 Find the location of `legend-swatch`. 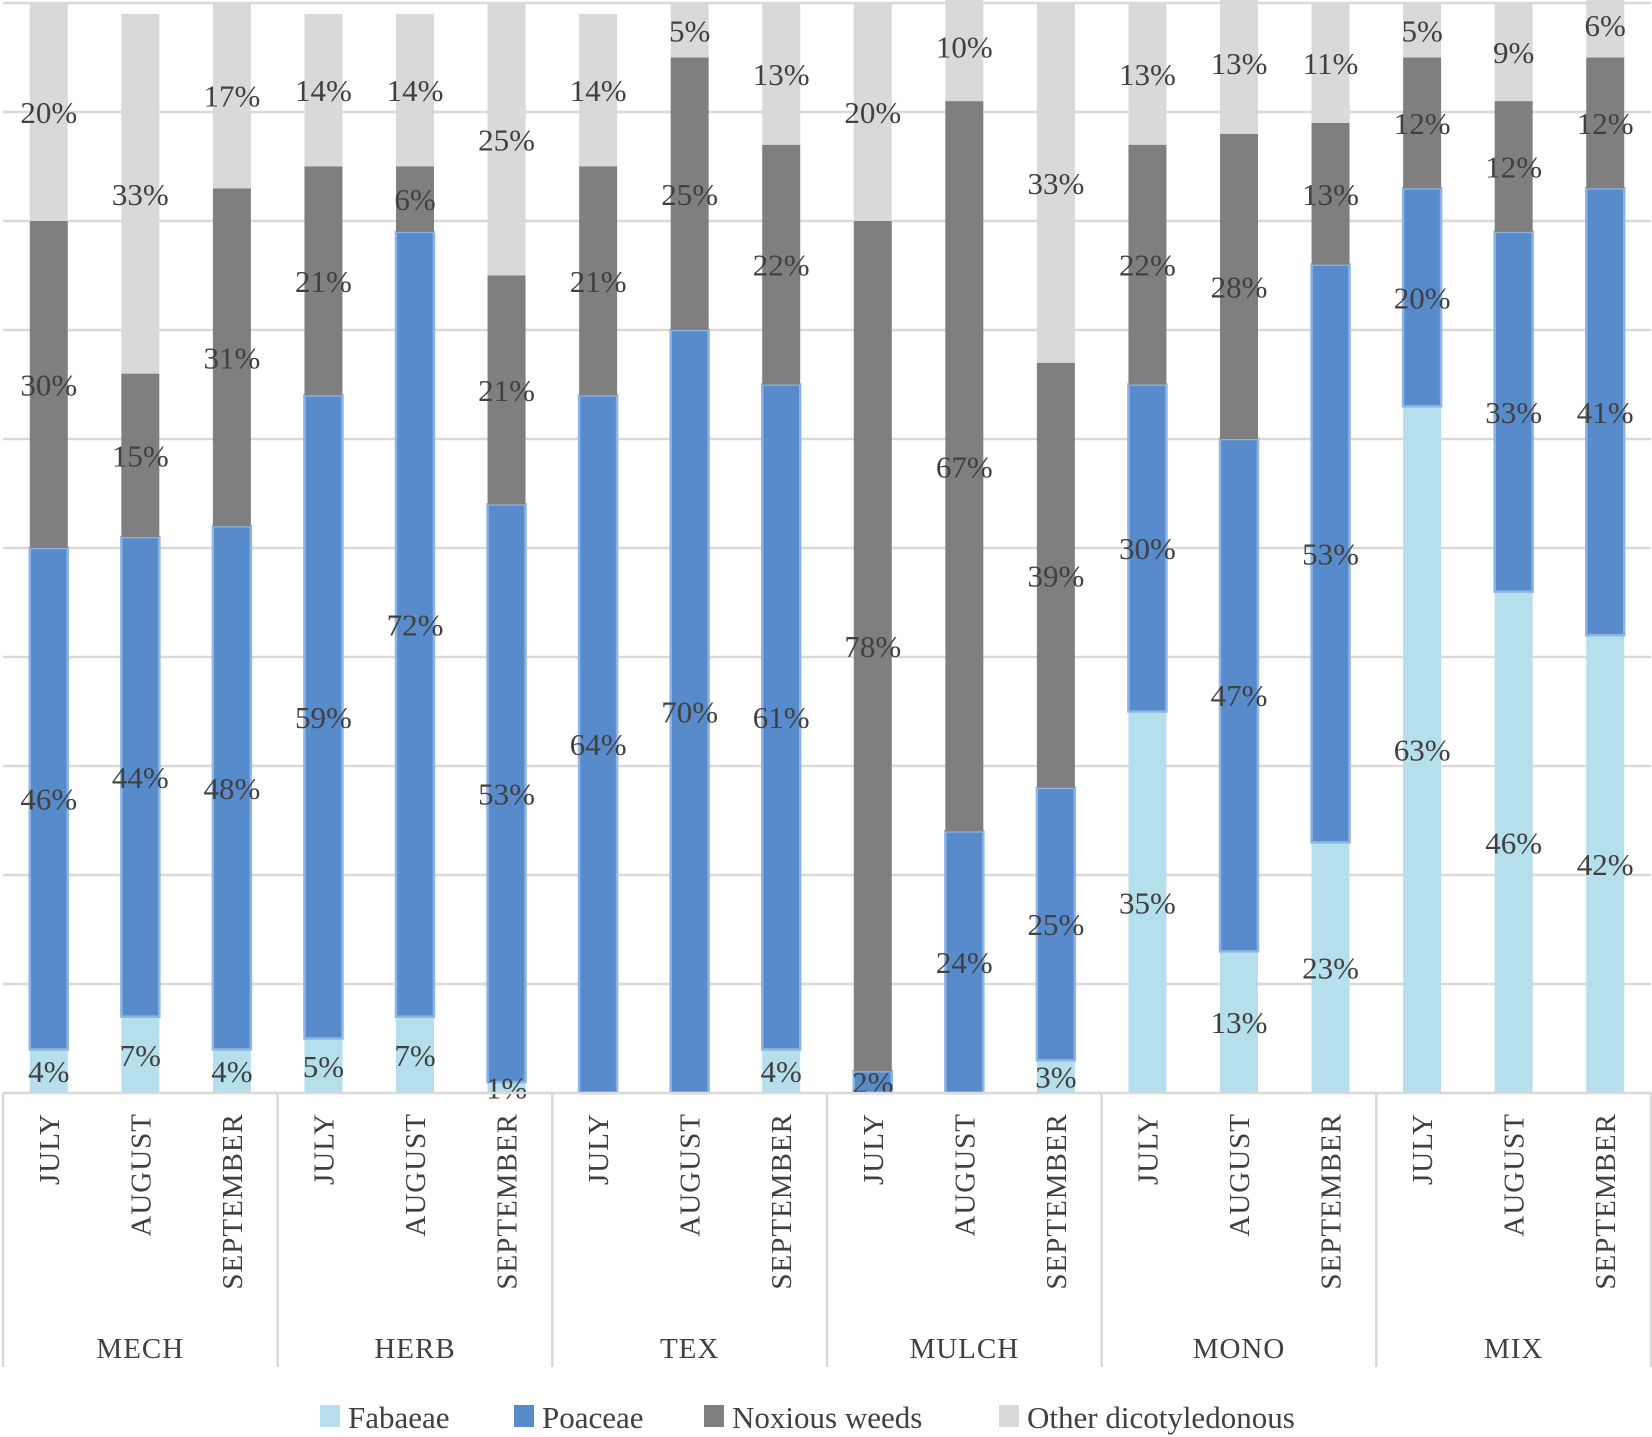

legend-swatch is located at coordinates (714, 1416).